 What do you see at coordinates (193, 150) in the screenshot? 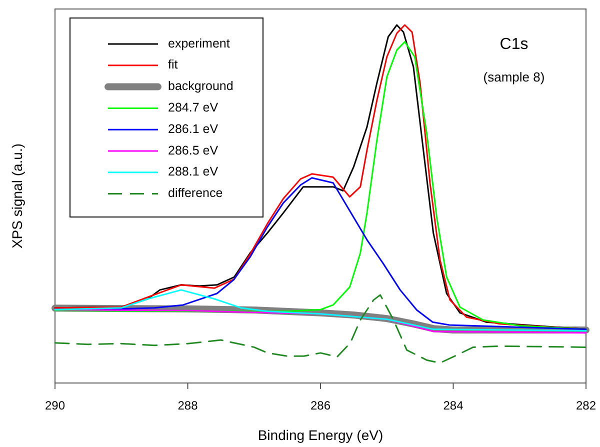
I see `legend-label: 286.5 eV` at bounding box center [193, 150].